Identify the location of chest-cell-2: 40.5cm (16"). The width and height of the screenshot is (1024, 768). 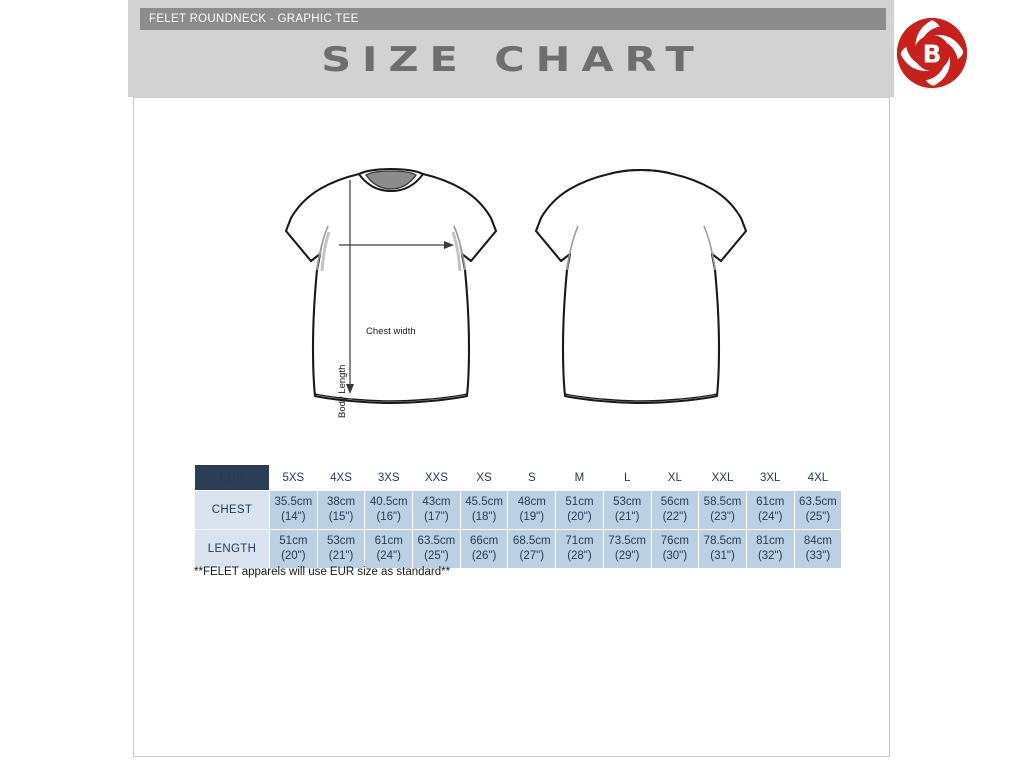
(389, 510).